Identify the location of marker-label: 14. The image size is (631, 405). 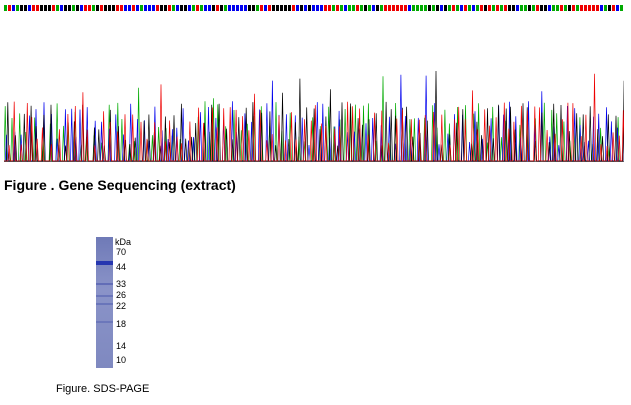
(121, 346).